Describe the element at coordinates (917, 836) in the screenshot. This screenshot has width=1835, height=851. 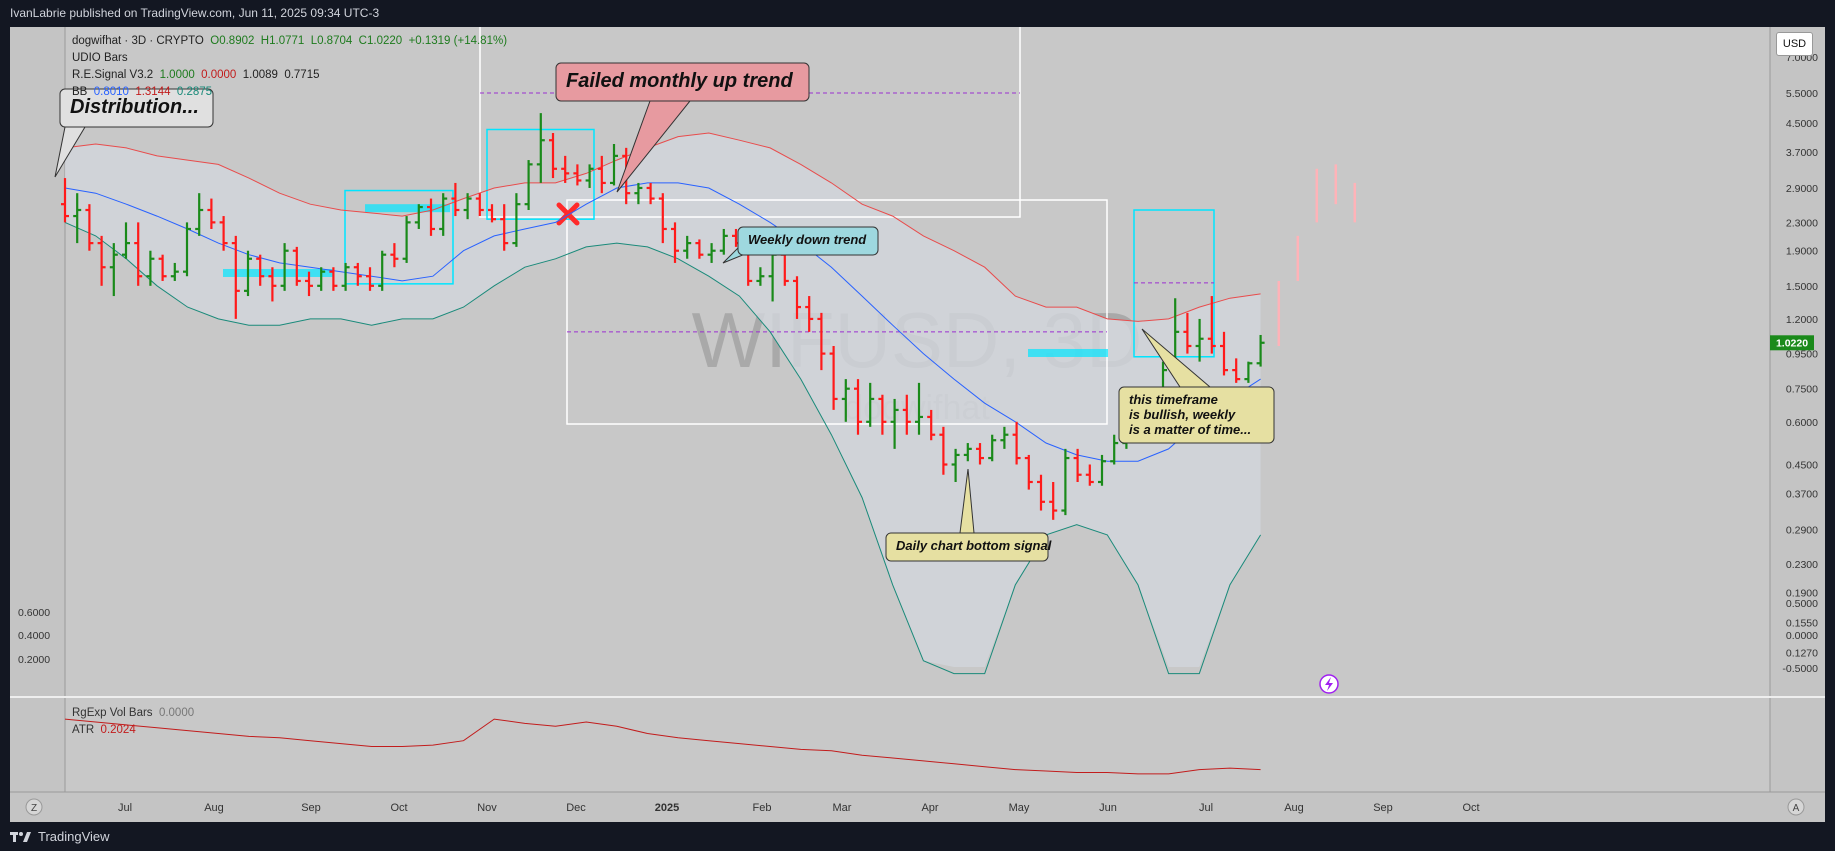
I see `footer-bar: TradingView` at that location.